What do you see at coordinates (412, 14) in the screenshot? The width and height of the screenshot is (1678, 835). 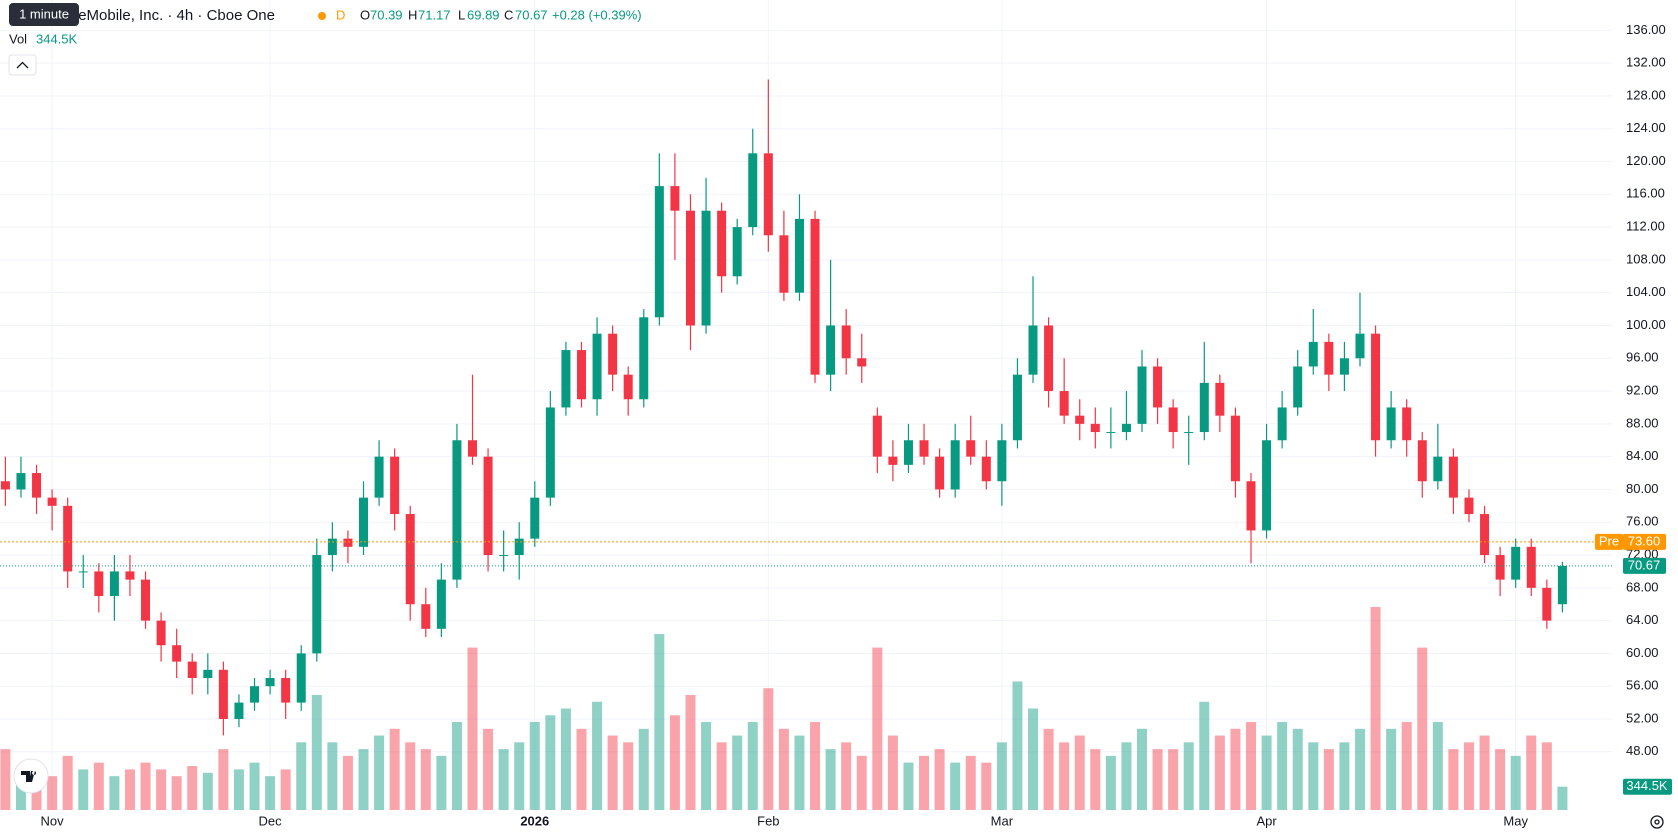 I see `ohlc-letter: H` at bounding box center [412, 14].